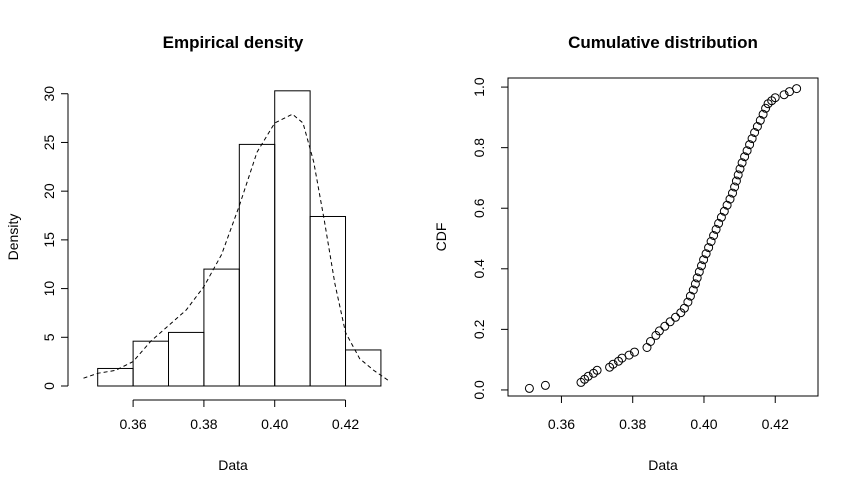 This screenshot has height=495, width=858. Describe the element at coordinates (233, 42) in the screenshot. I see `chart-title: Empirical density` at that location.